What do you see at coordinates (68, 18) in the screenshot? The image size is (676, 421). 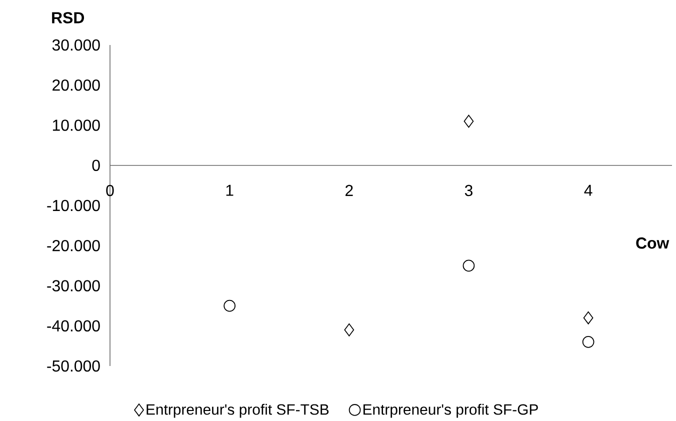 I see `y-axis-title: RSD` at bounding box center [68, 18].